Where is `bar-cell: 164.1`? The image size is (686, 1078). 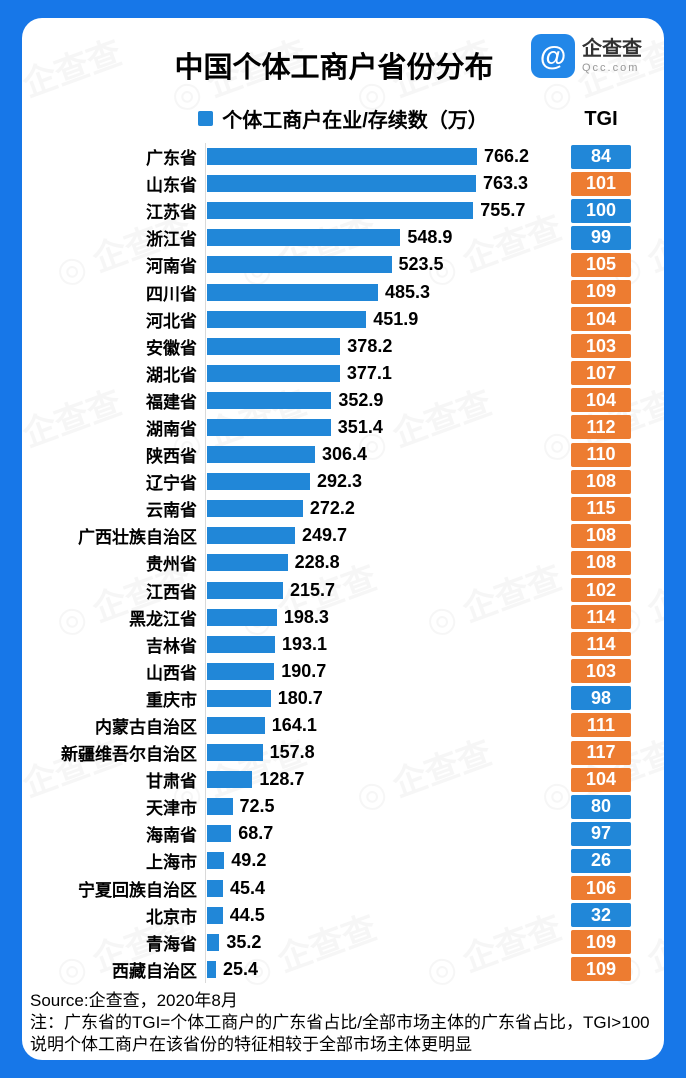 bar-cell: 164.1 is located at coordinates (261, 725).